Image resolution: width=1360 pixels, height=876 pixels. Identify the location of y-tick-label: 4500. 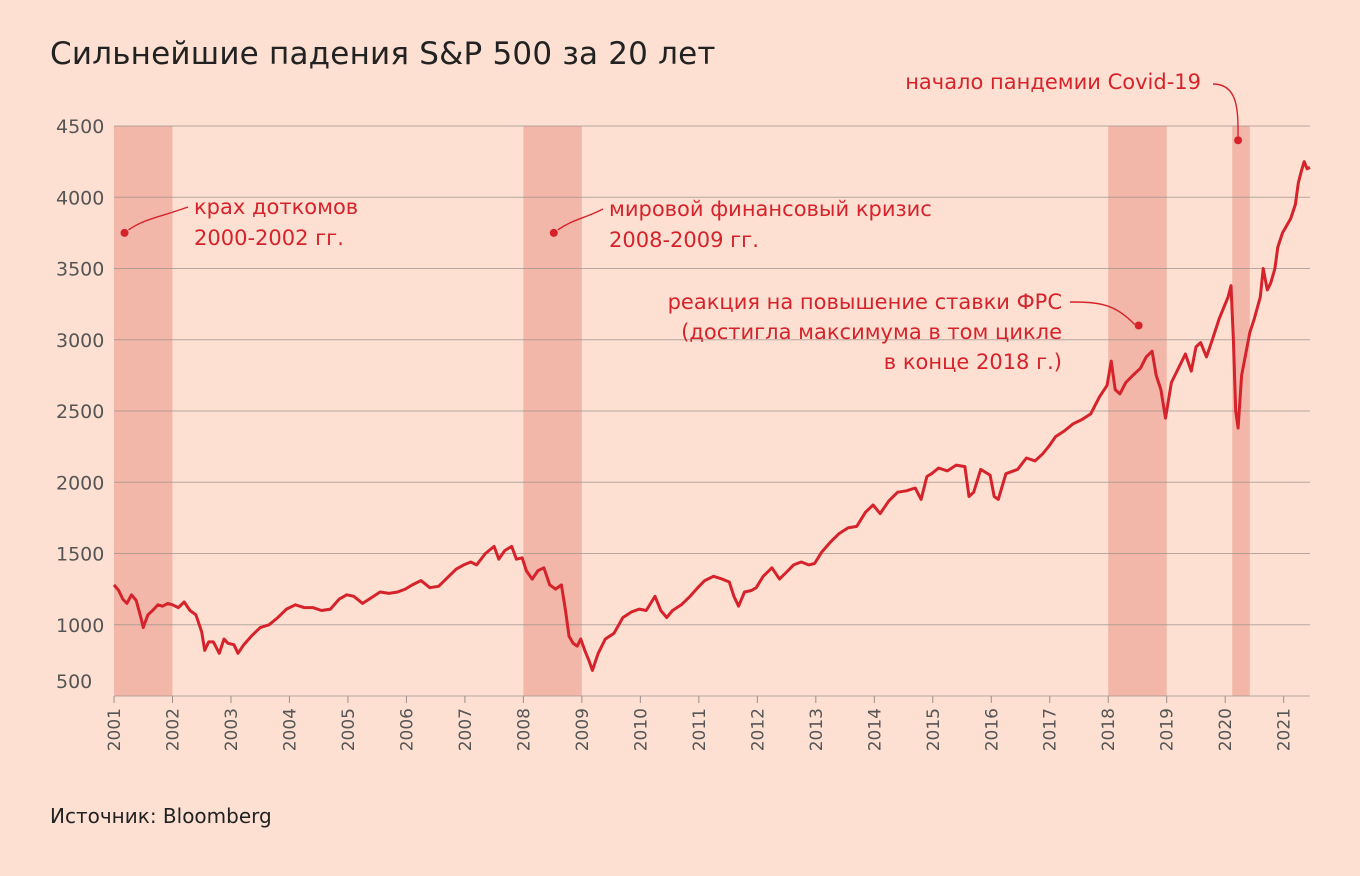
(80, 127).